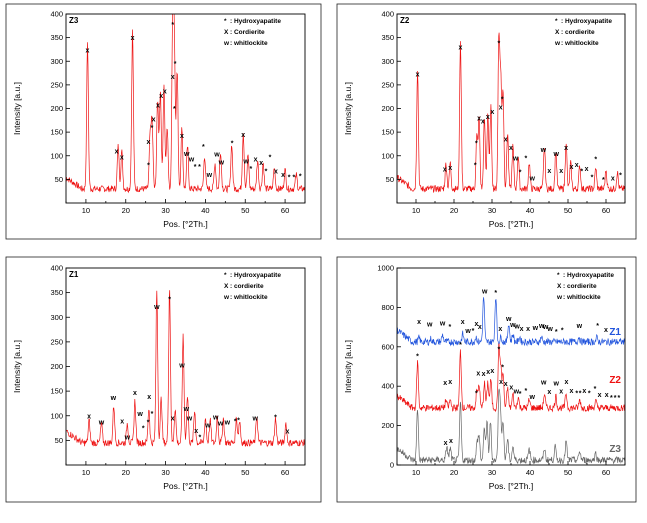  What do you see at coordinates (185, 369) in the screenshot?
I see `spectrum-line` at bounding box center [185, 369].